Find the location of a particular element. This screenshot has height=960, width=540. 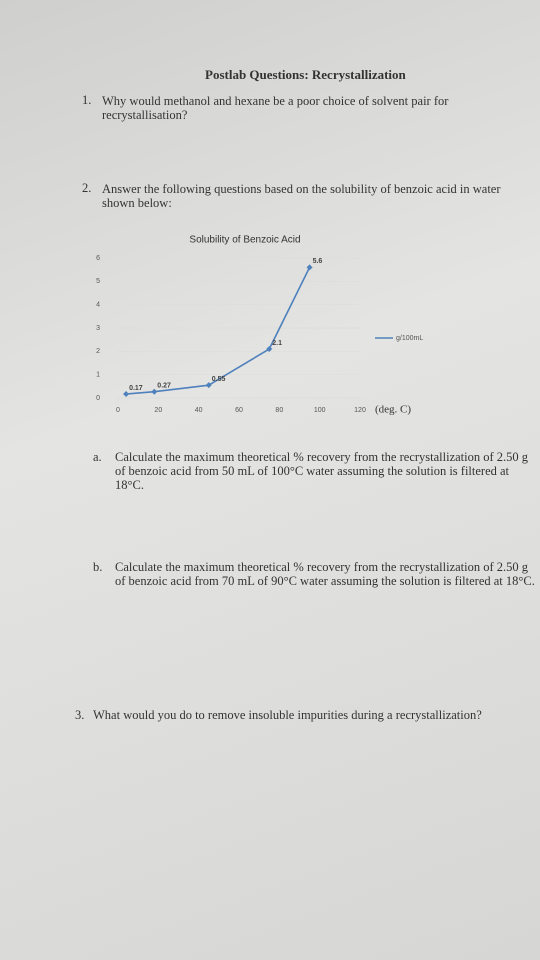

x-tick-label: 100 is located at coordinates (320, 410).